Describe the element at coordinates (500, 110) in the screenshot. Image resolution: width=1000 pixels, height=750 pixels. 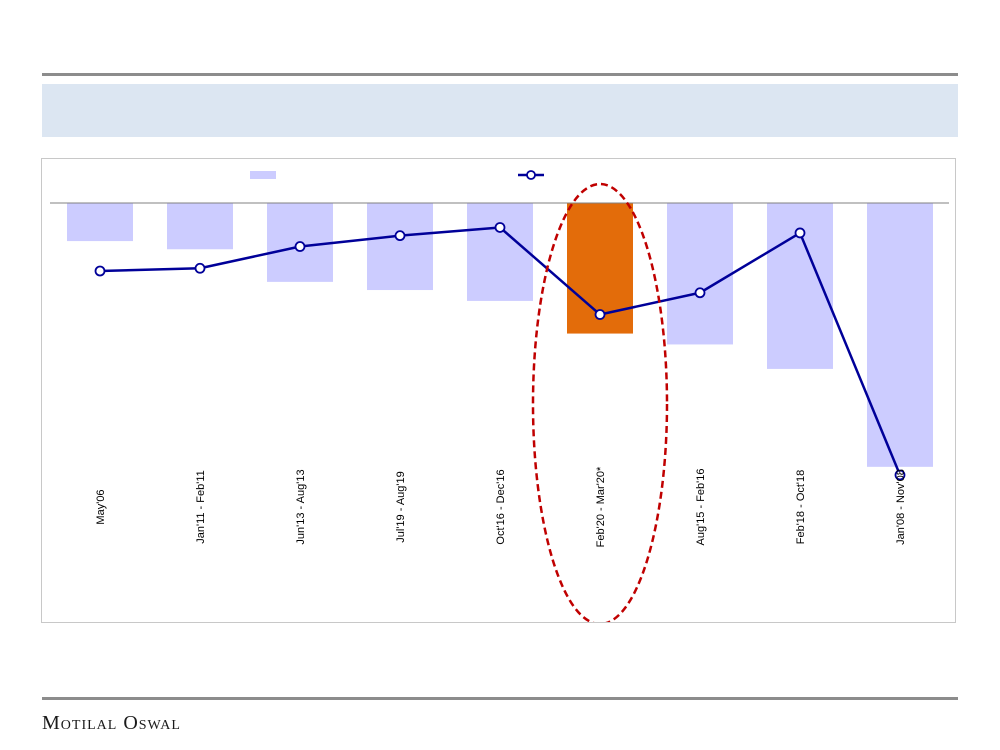
I see `title-band` at that location.